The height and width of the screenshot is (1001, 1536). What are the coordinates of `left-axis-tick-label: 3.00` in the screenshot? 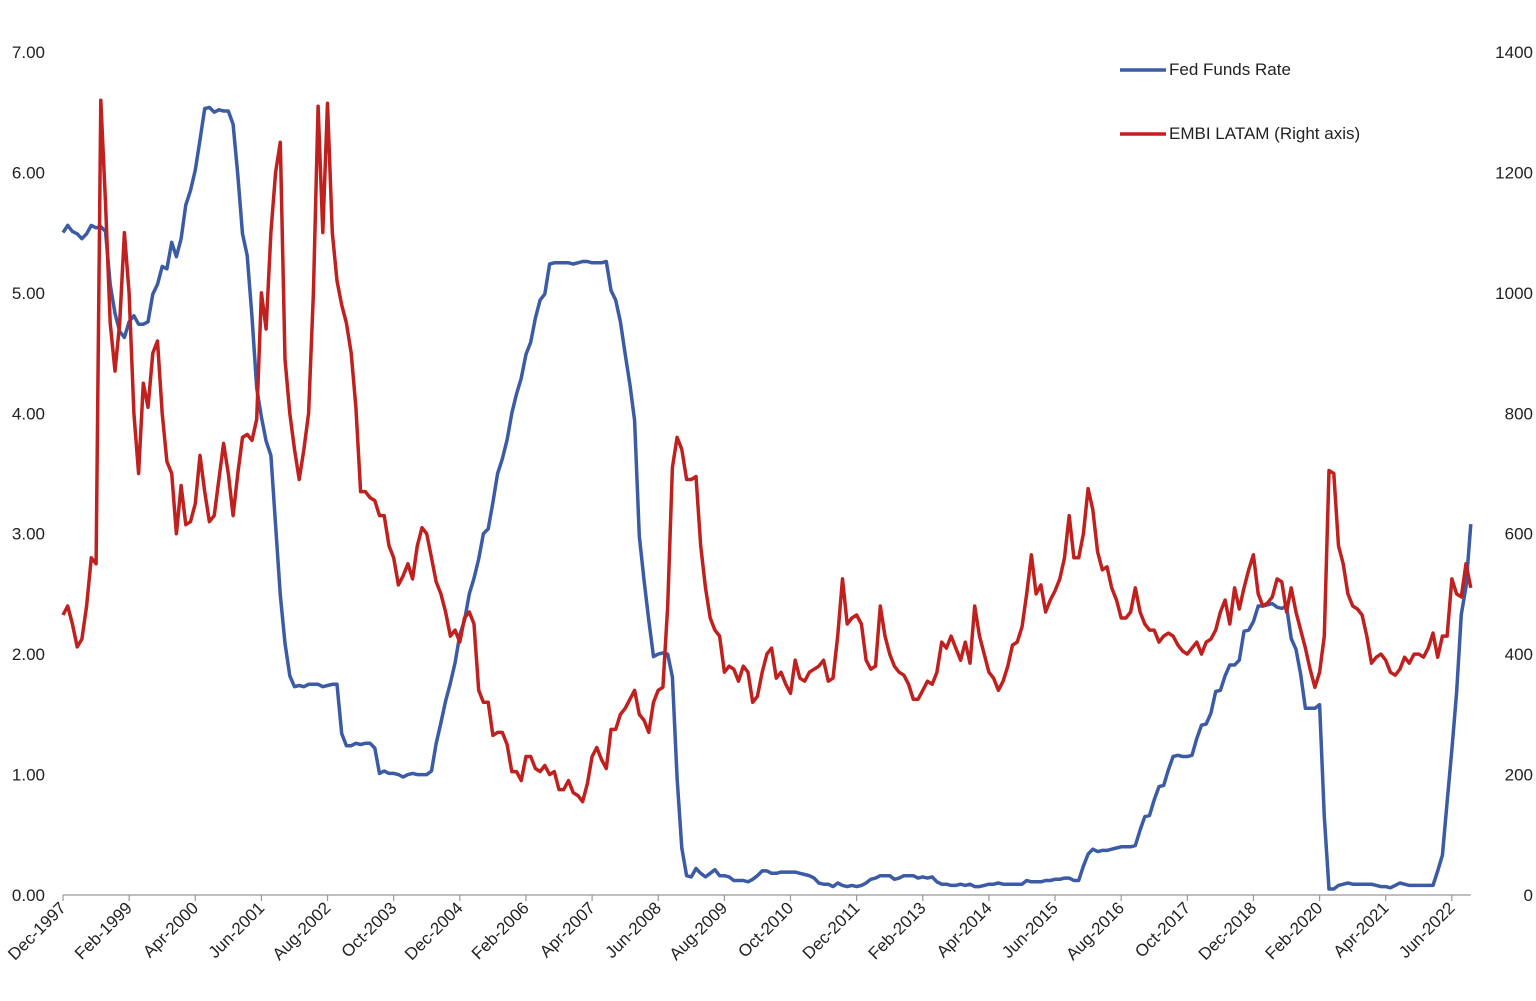 It's located at (28, 534).